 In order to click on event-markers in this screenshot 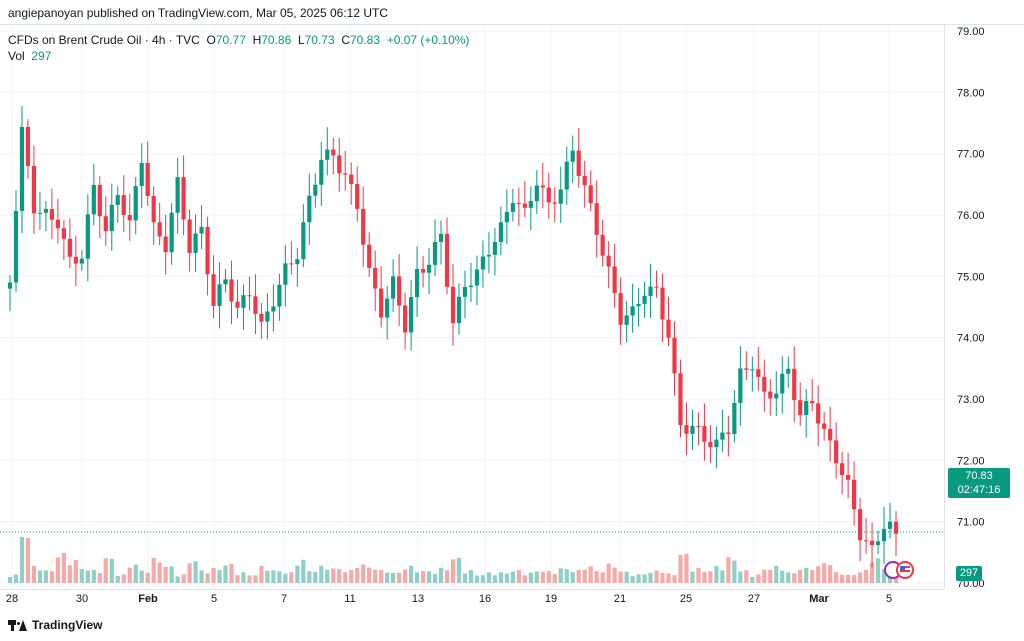, I will do `click(900, 571)`.